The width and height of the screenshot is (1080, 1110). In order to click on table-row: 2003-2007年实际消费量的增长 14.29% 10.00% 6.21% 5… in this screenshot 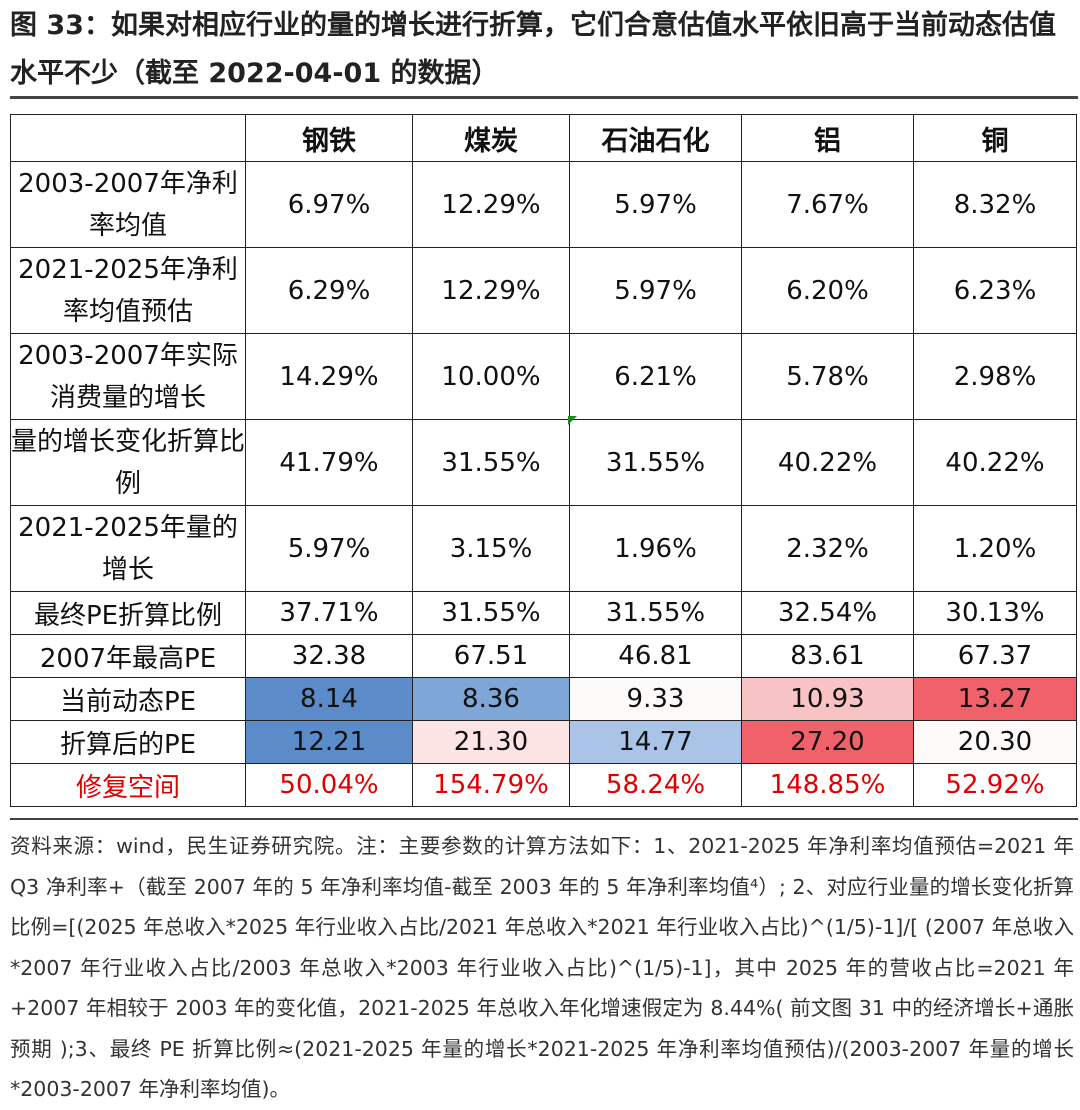, I will do `click(543, 376)`.